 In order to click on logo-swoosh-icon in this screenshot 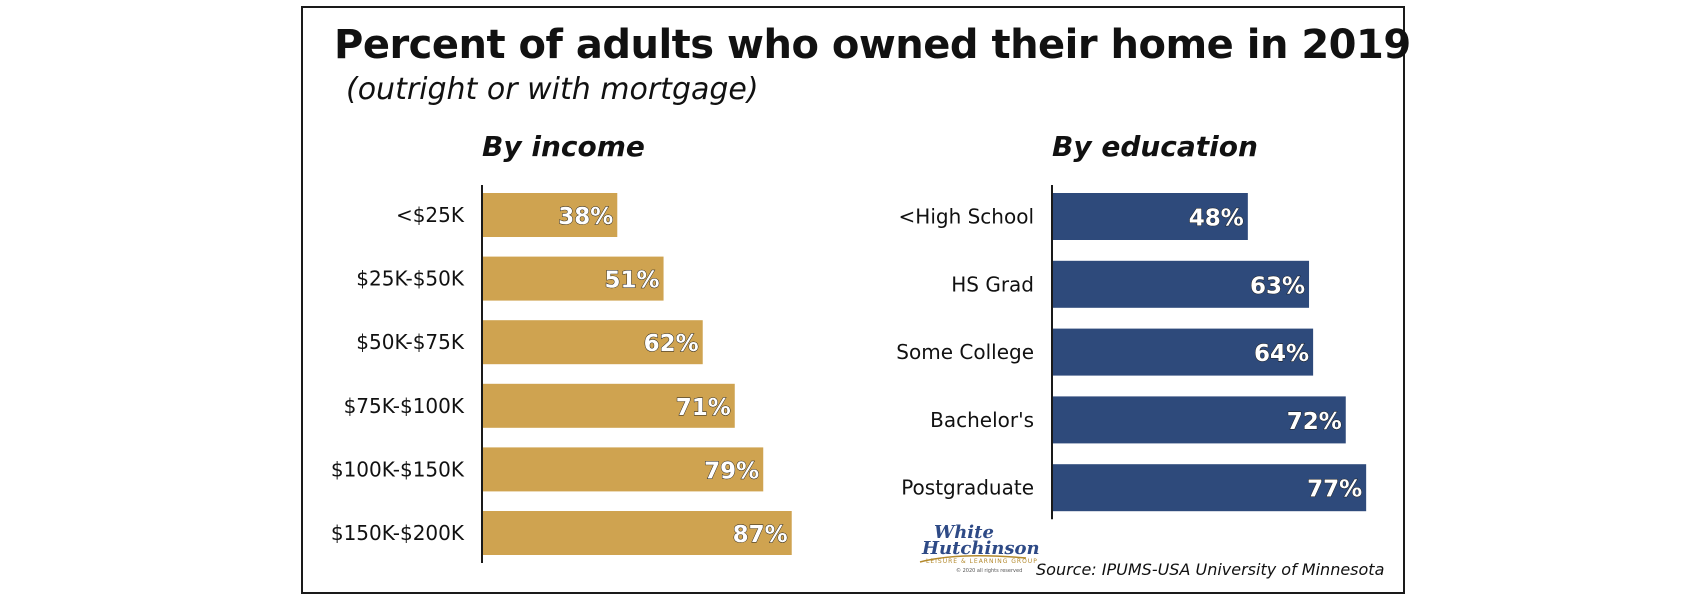, I will do `click(973, 559)`.